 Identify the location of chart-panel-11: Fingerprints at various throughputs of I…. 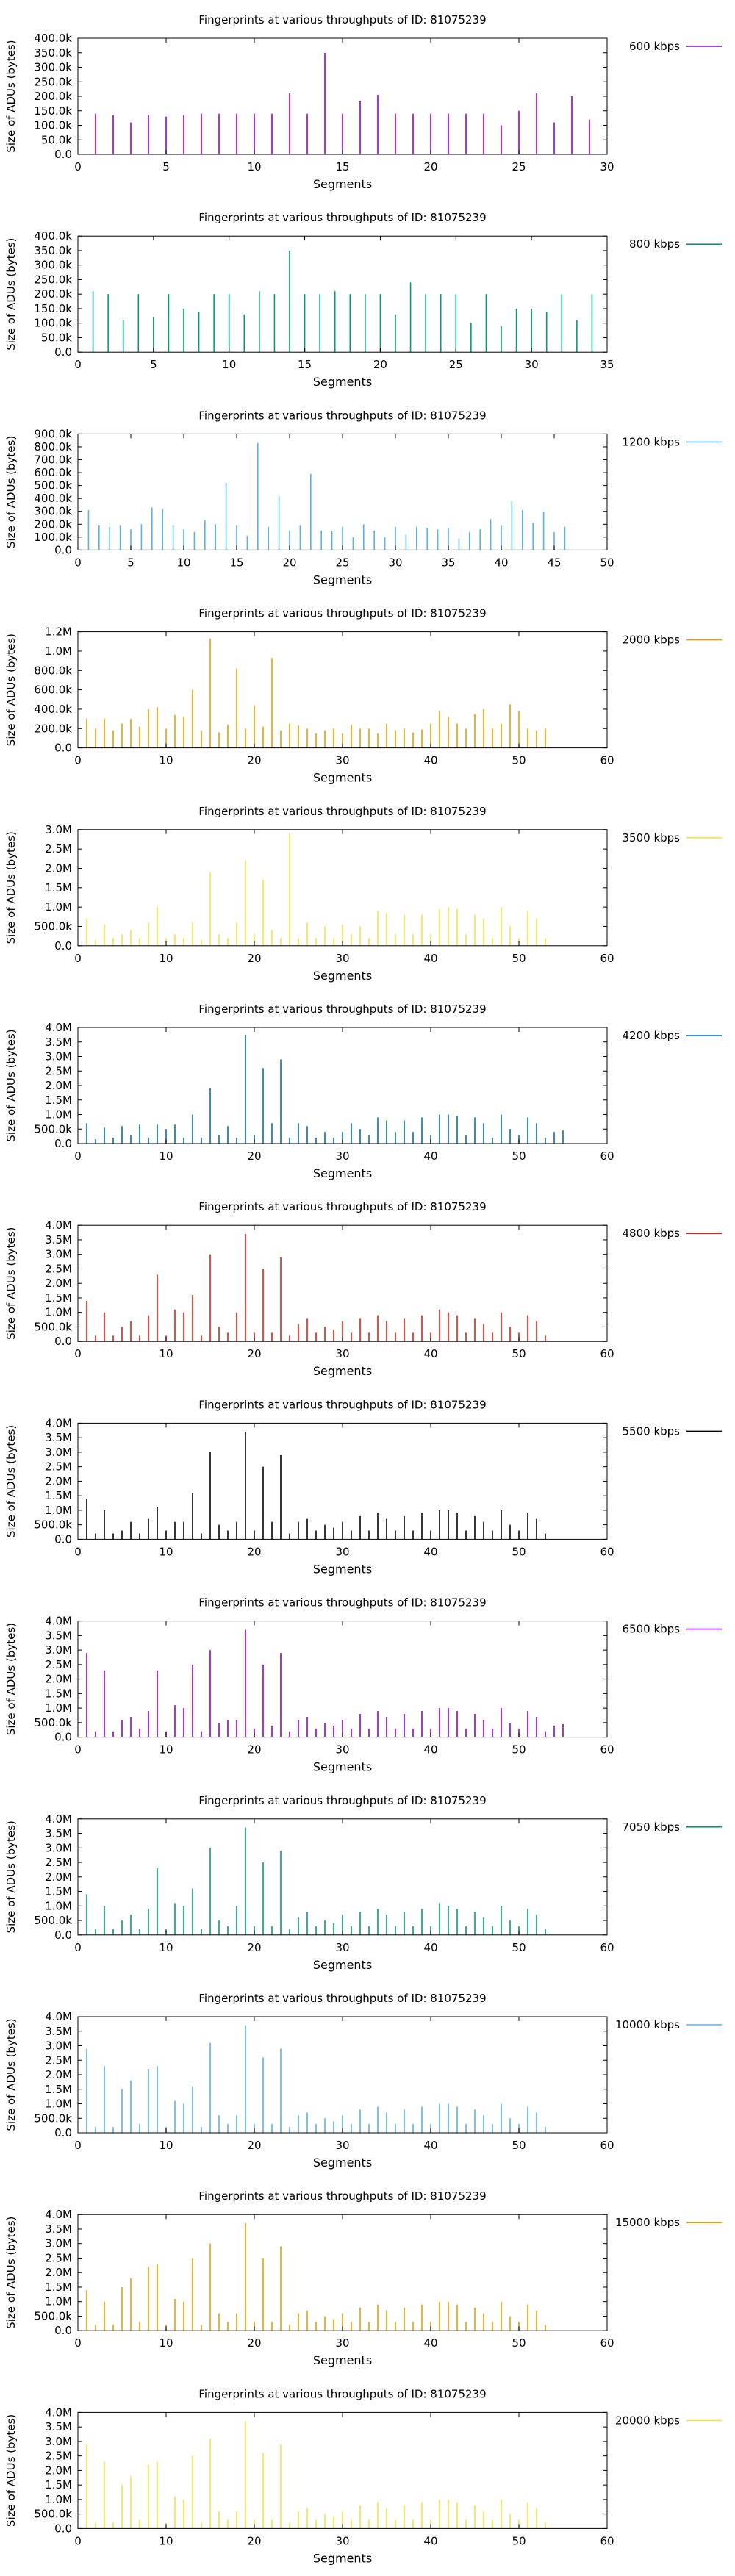
(363, 2081).